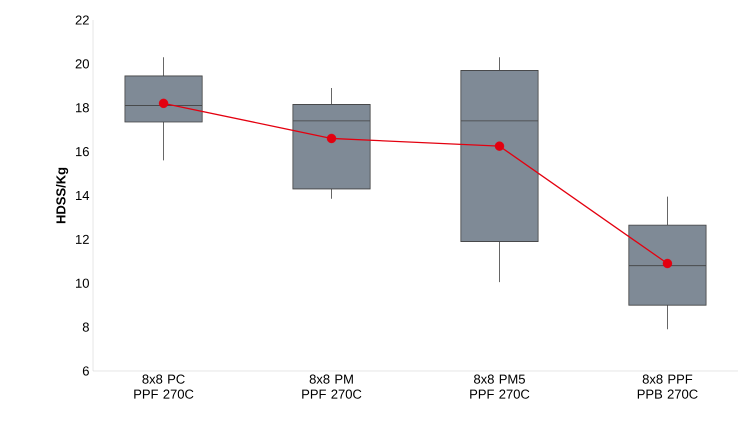 This screenshot has width=740, height=445. I want to click on y-tick-label: 18, so click(82, 107).